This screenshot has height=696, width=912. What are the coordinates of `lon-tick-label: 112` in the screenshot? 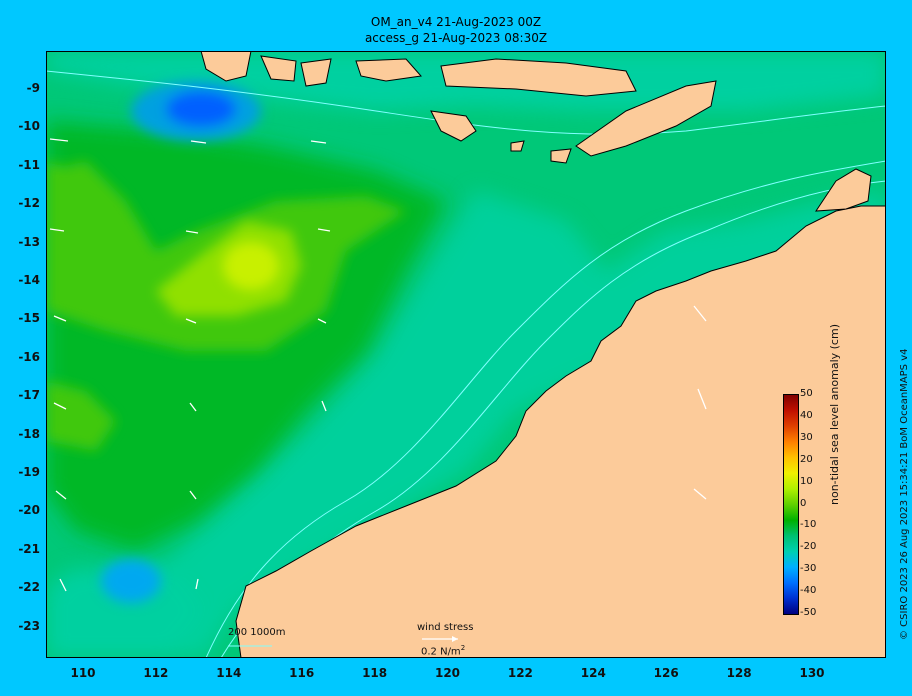 It's located at (156, 673).